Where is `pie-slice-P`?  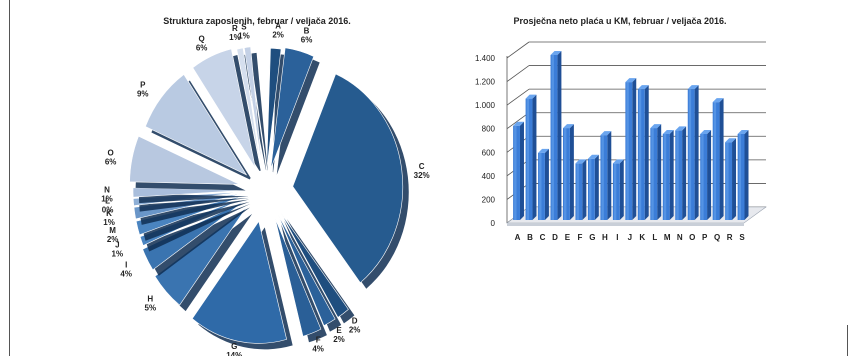
pie-slice-P is located at coordinates (196, 125).